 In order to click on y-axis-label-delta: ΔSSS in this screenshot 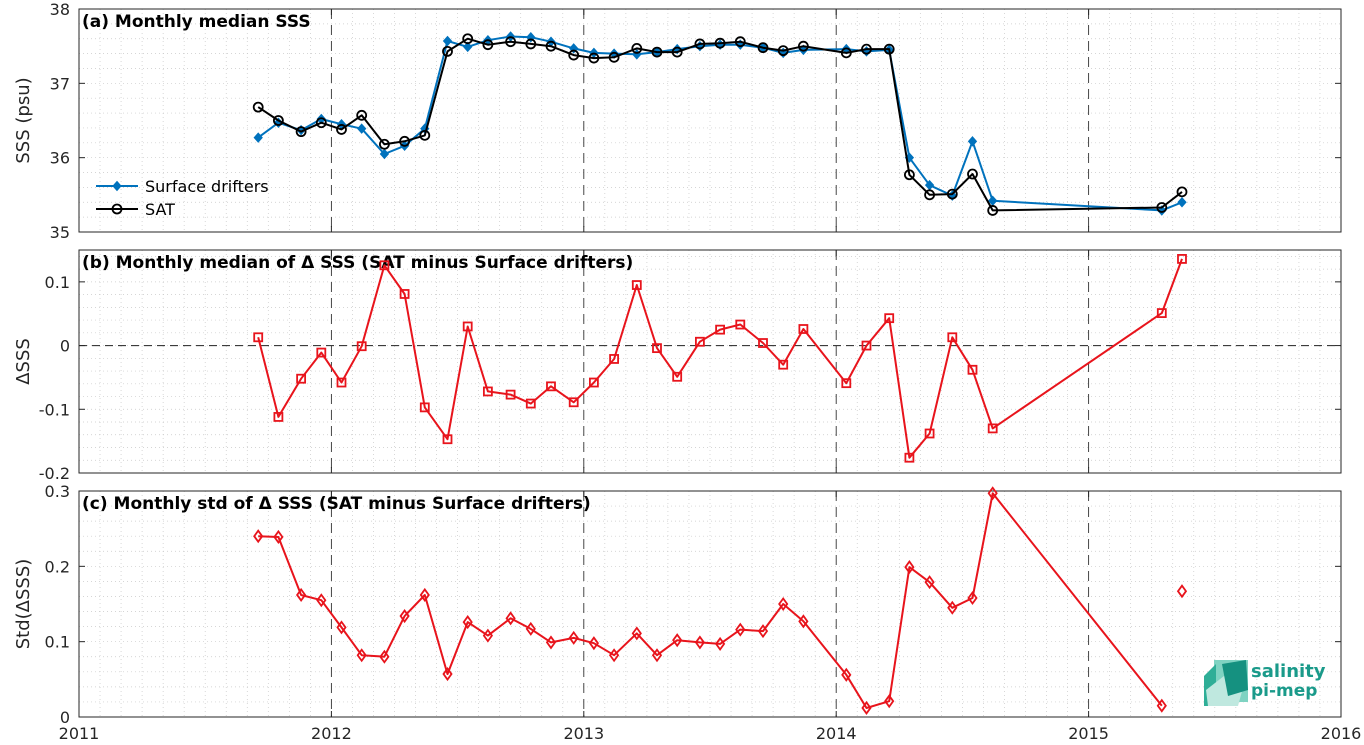, I will do `click(23, 361)`.